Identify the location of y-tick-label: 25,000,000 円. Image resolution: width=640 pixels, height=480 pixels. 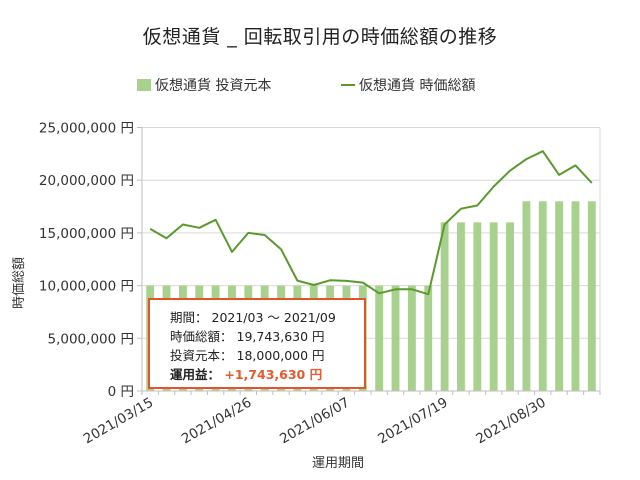
(86, 129).